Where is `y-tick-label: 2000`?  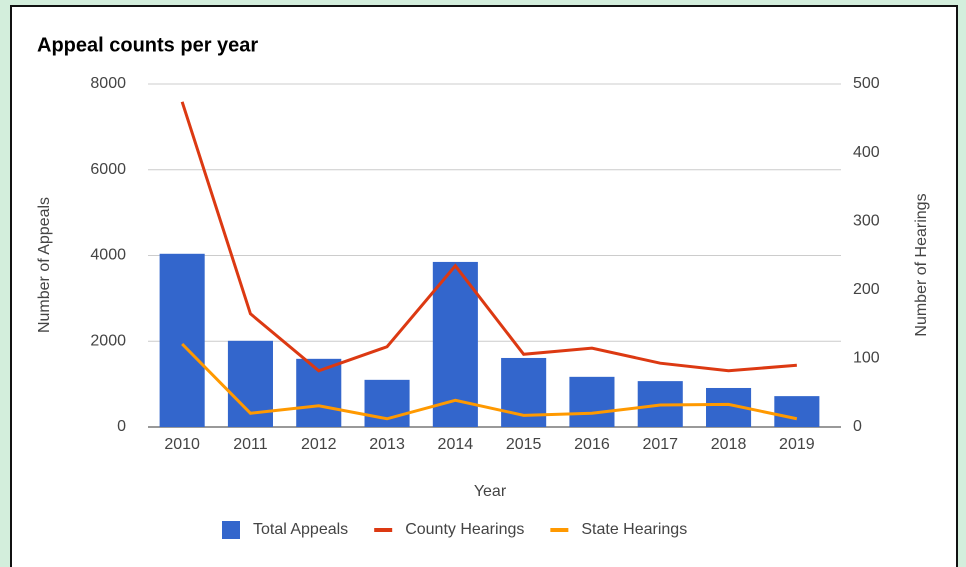 y-tick-label: 2000 is located at coordinates (108, 340).